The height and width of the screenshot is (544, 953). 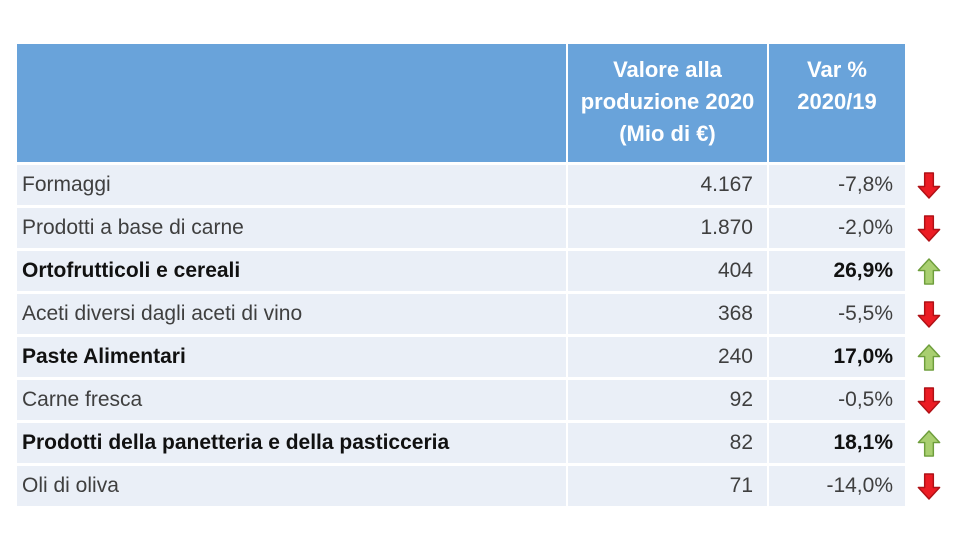 What do you see at coordinates (837, 357) in the screenshot?
I see `row-var-percent: 17,0%` at bounding box center [837, 357].